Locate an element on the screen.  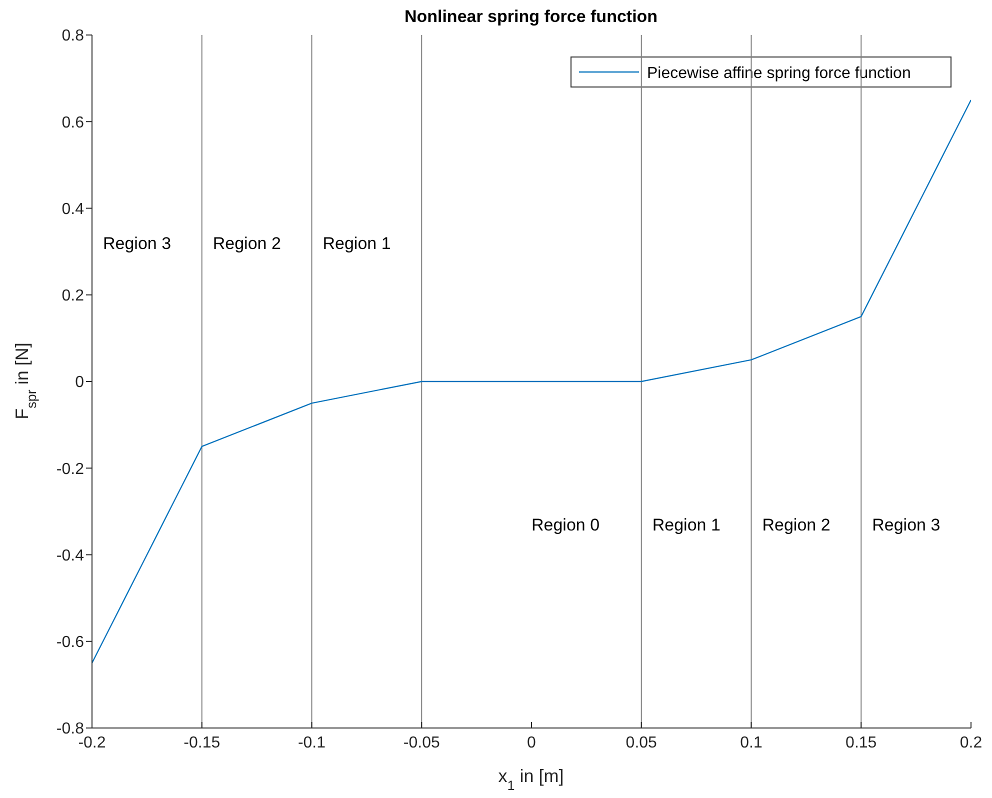
x-tick-label: 0.05 is located at coordinates (642, 743).